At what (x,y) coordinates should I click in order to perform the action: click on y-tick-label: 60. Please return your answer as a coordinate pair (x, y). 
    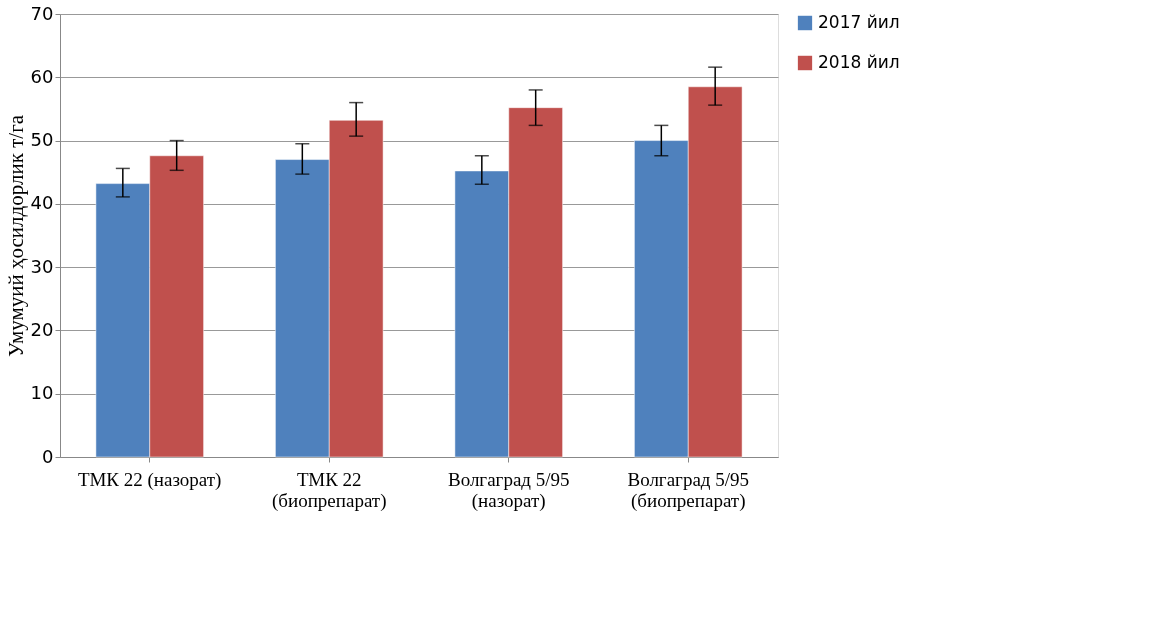
    Looking at the image, I should click on (42, 76).